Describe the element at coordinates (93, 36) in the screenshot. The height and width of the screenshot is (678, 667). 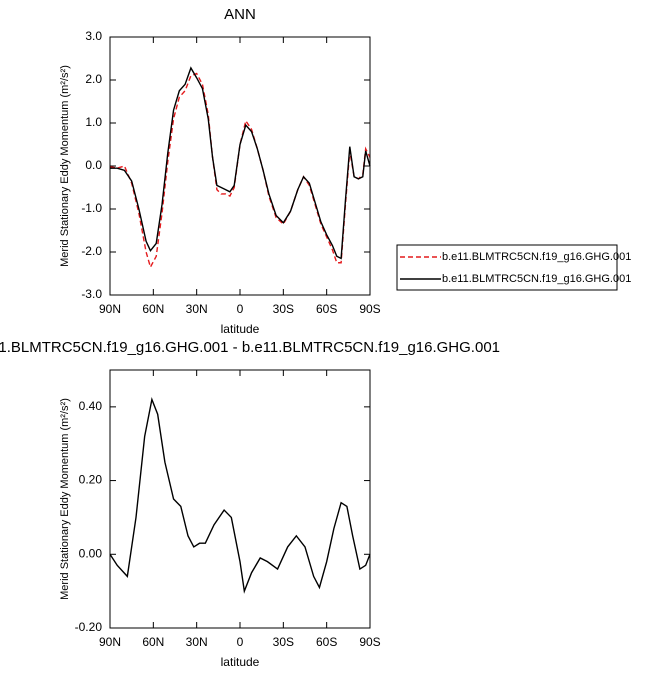
I see `y-tick-label: 3.0` at that location.